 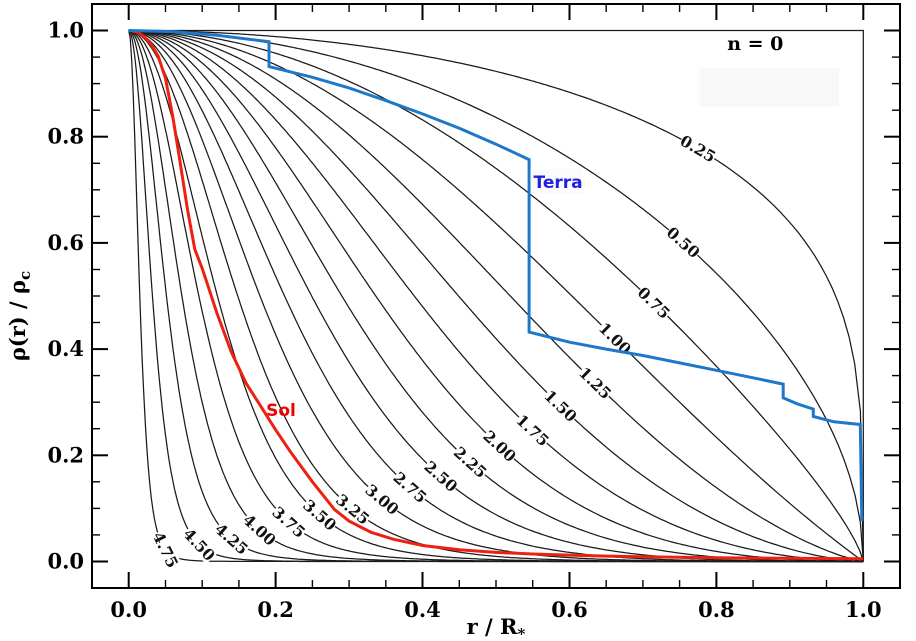 What do you see at coordinates (769, 87) in the screenshot?
I see `artifact-box` at bounding box center [769, 87].